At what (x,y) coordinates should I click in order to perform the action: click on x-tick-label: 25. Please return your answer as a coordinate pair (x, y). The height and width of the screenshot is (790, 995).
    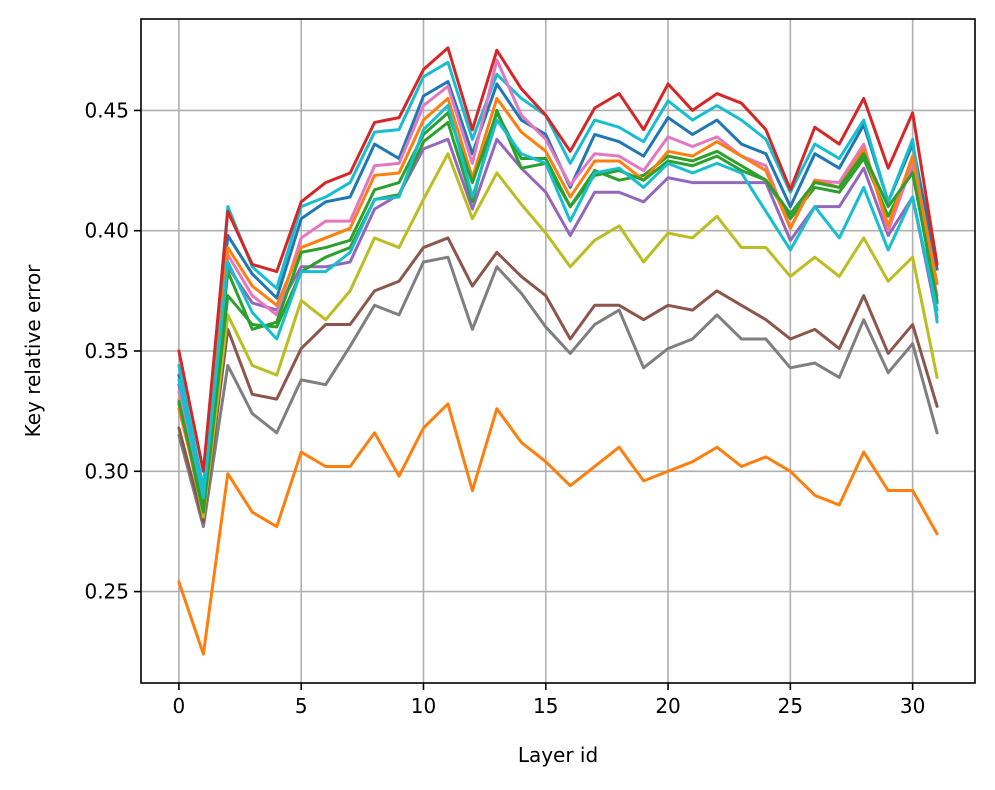
    Looking at the image, I should click on (790, 706).